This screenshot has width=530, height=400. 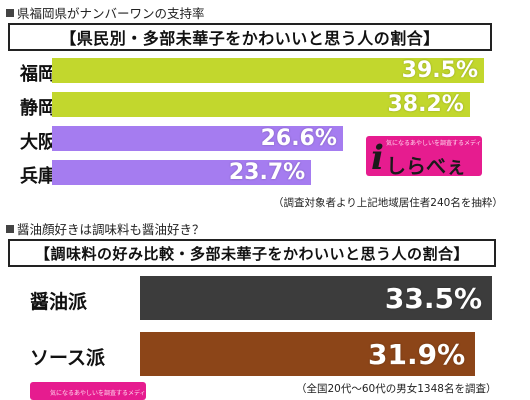 What do you see at coordinates (388, 203) in the screenshot?
I see `chart1-note: （調査対象者より上記地域居住者240名を抽粋）` at bounding box center [388, 203].